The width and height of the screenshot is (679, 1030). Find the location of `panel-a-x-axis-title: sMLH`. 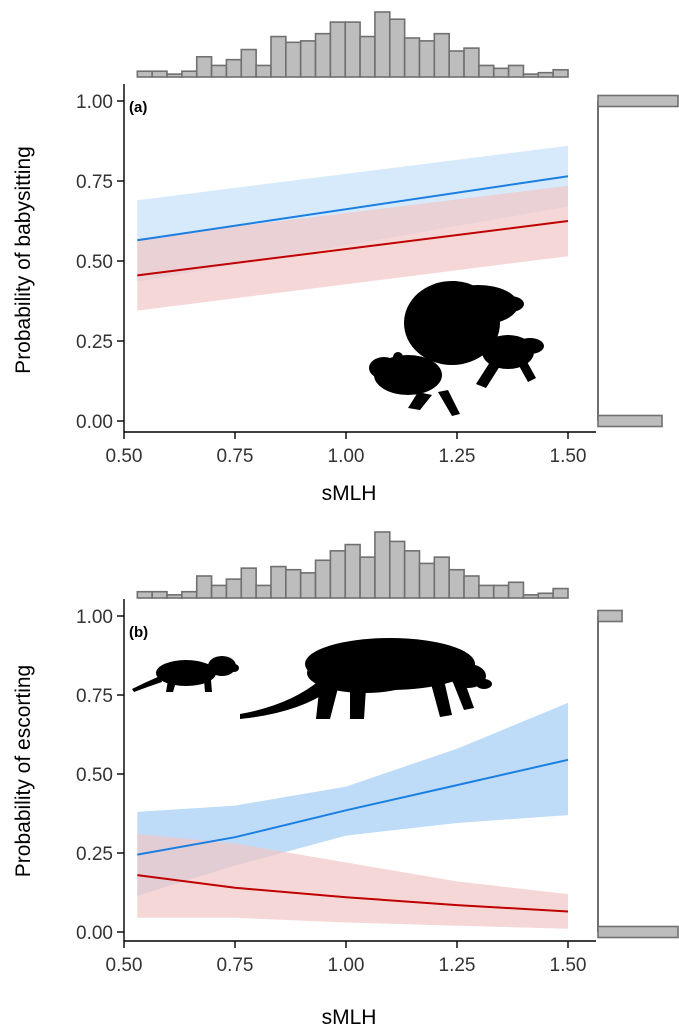

panel-a-x-axis-title: sMLH is located at coordinates (349, 493).